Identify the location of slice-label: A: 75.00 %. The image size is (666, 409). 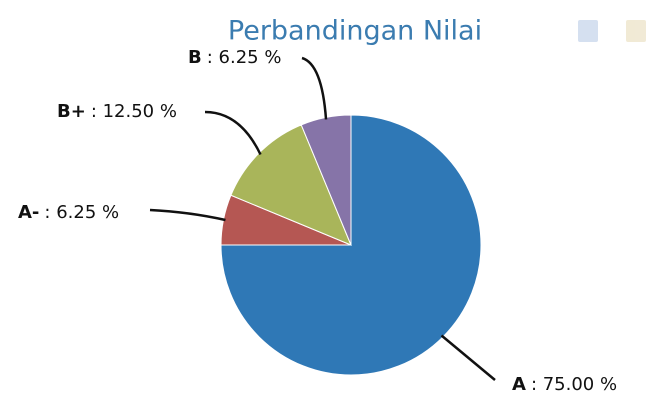
(564, 384).